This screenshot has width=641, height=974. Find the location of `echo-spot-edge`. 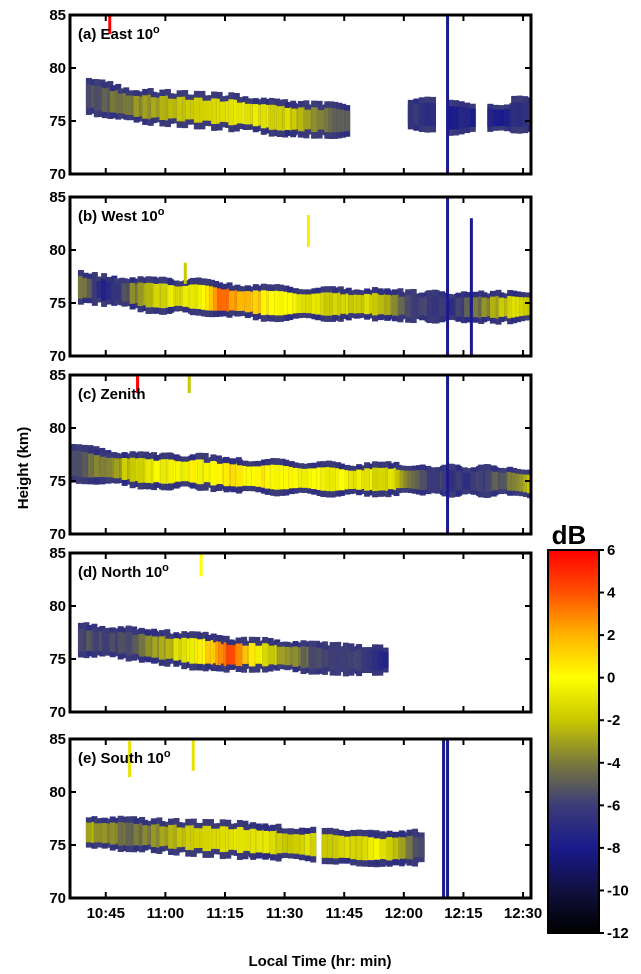

echo-spot-edge is located at coordinates (536, 115).